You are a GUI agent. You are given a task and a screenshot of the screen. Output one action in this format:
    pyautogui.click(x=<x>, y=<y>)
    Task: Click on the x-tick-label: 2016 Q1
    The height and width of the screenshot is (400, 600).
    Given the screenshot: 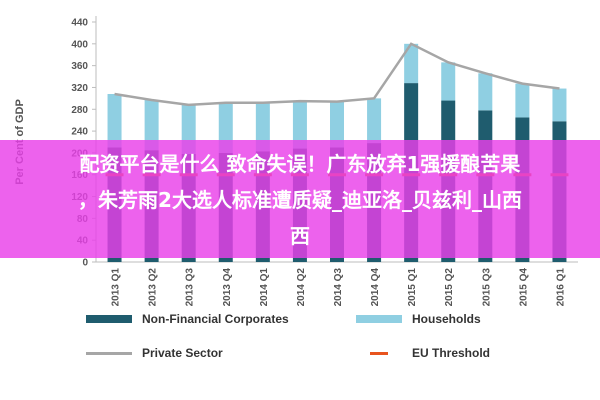 What is the action you would take?
    pyautogui.click(x=560, y=287)
    